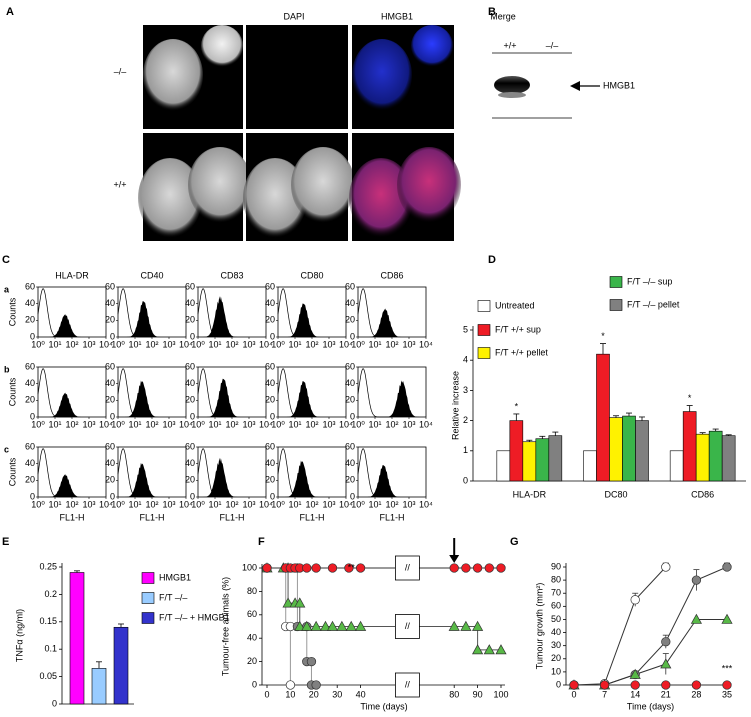  I want to click on blot-band, so click(512, 85).